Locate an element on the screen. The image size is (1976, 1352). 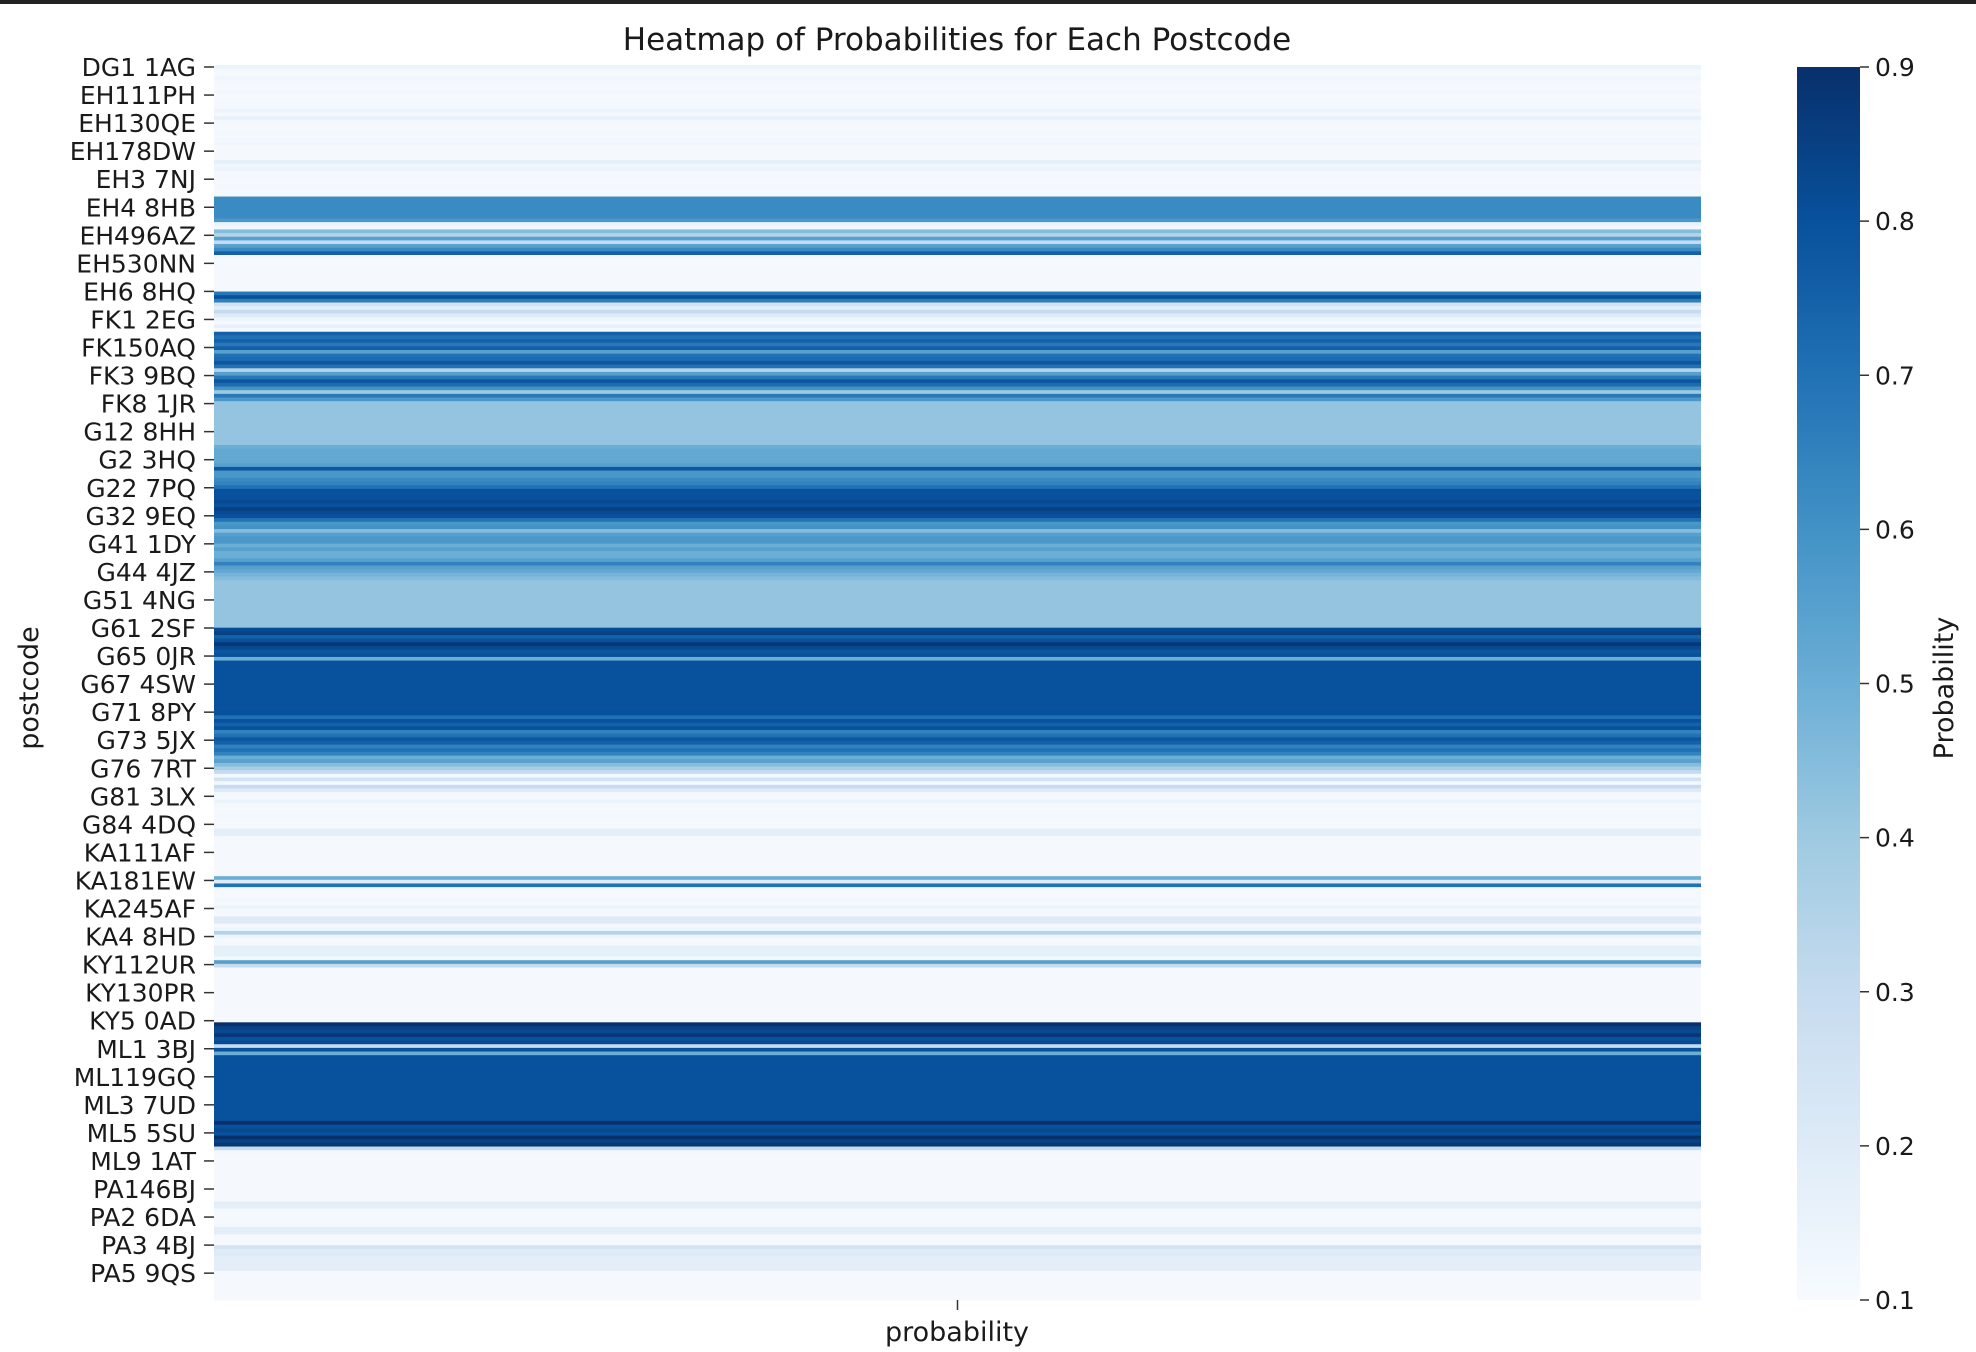
y-tick-label: EH6 8HQ is located at coordinates (139, 291).